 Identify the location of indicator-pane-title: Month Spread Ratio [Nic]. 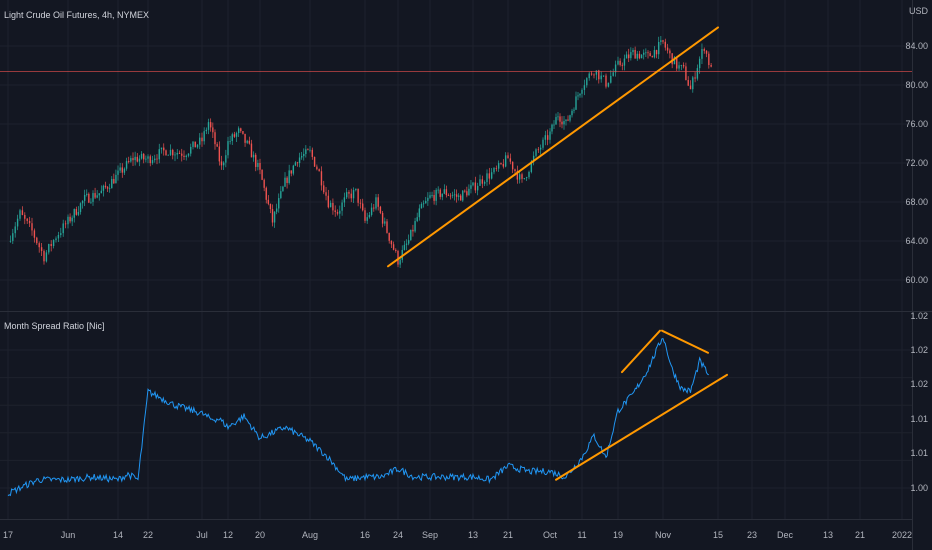
(54, 326).